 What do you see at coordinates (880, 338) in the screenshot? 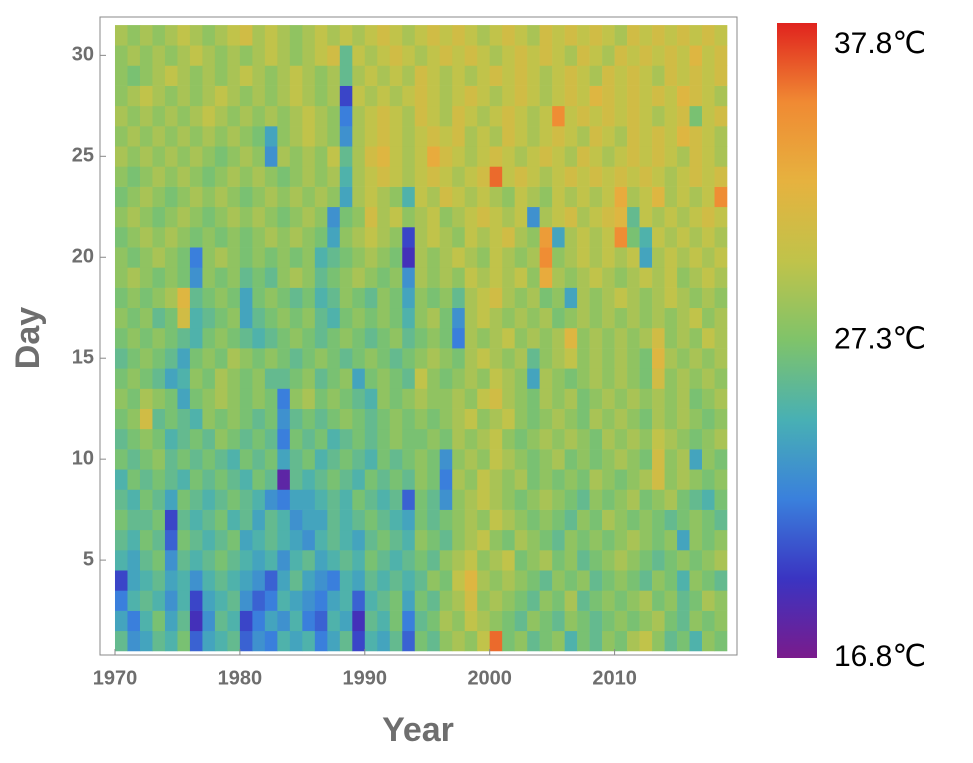
I see `colorbar-label: 27.3℃` at bounding box center [880, 338].